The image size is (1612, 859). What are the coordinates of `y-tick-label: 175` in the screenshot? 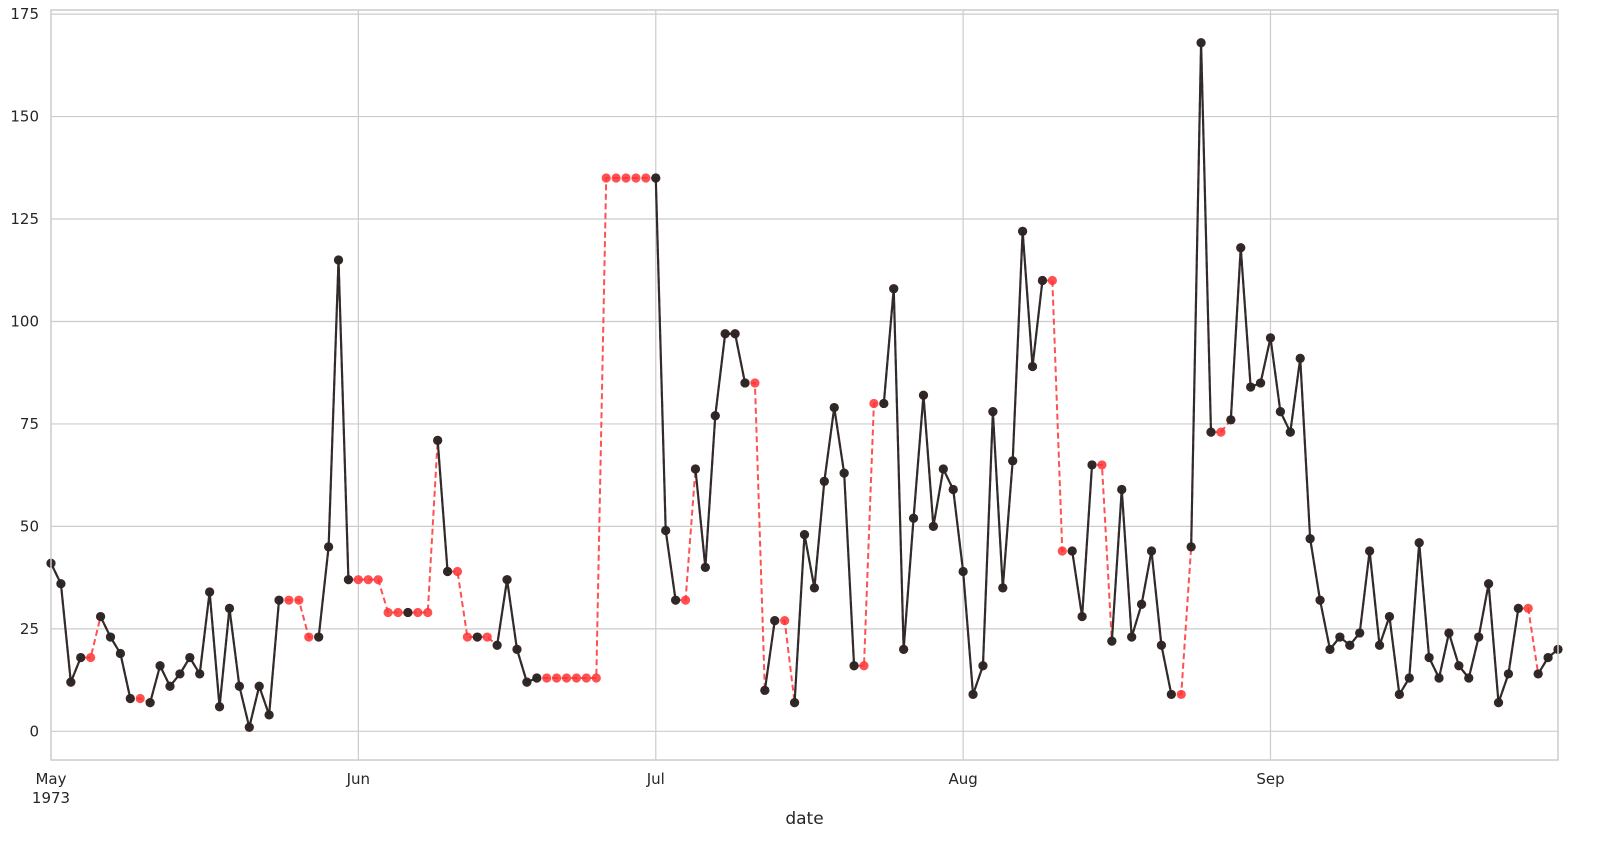 It's located at (24, 14).